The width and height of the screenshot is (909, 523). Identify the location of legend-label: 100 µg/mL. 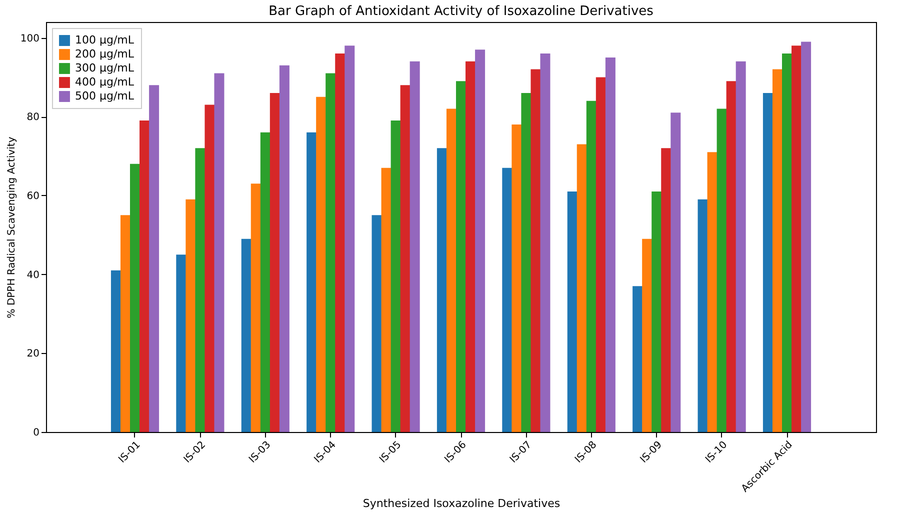
(105, 40).